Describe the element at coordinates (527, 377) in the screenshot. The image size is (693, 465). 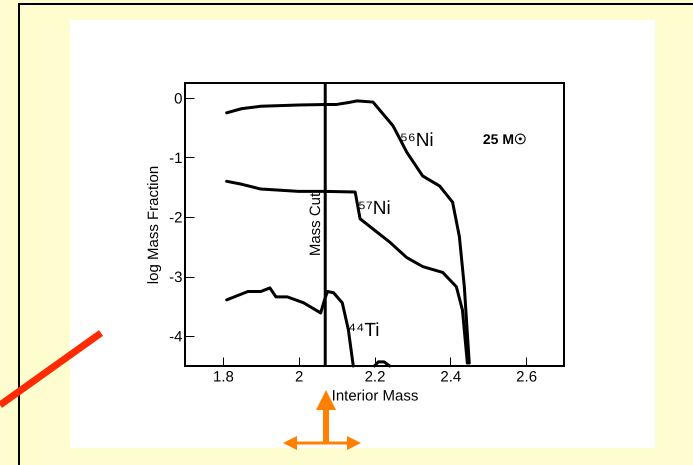
I see `x-tick-label: 2.6` at that location.